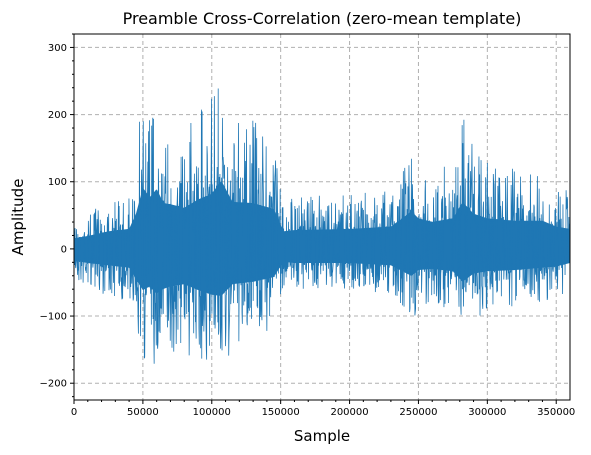  Describe the element at coordinates (487, 412) in the screenshot. I see `x-tick-label: 300000` at that location.